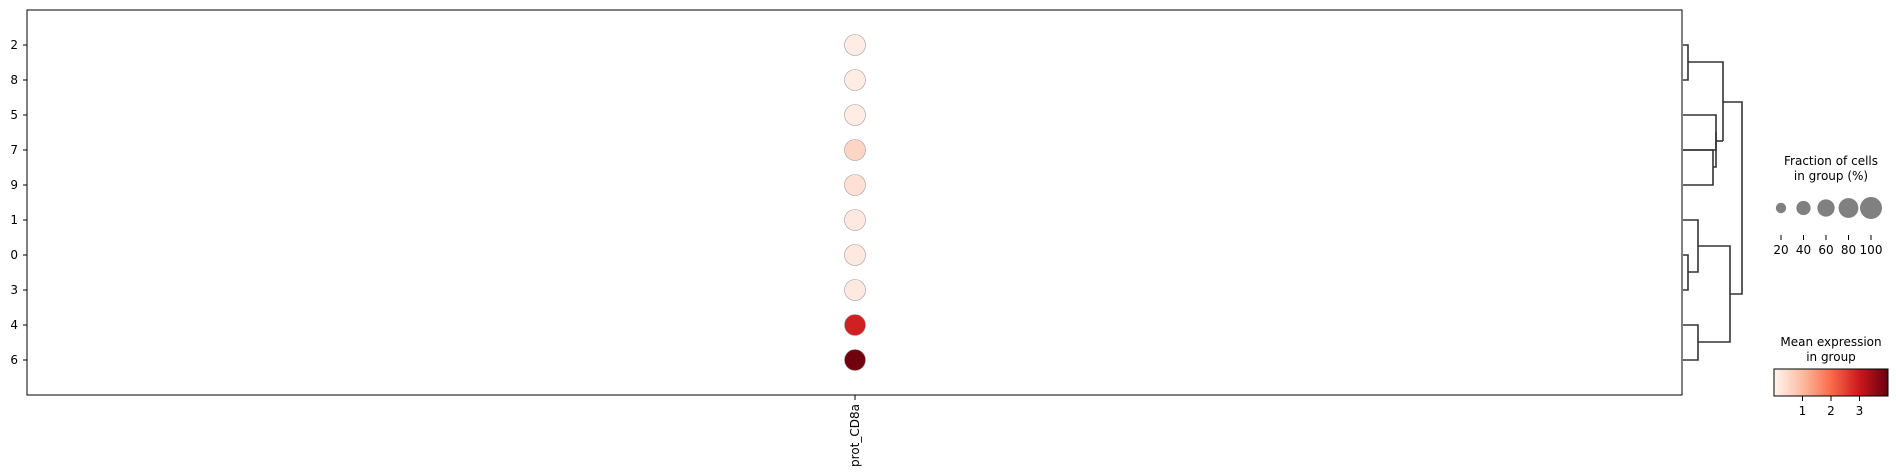  What do you see at coordinates (1831, 161) in the screenshot?
I see `size-legend-title-line-1: Fraction of cells` at bounding box center [1831, 161].